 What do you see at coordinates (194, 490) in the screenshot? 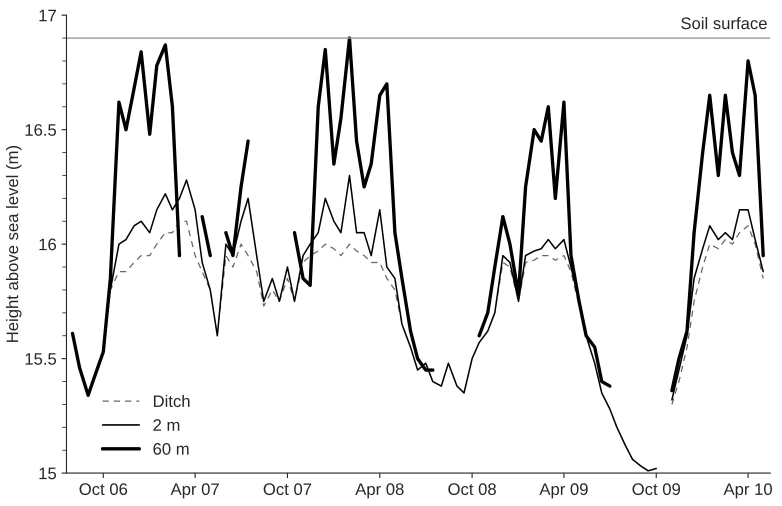
I see `x-tick-label: Apr 07` at bounding box center [194, 490].